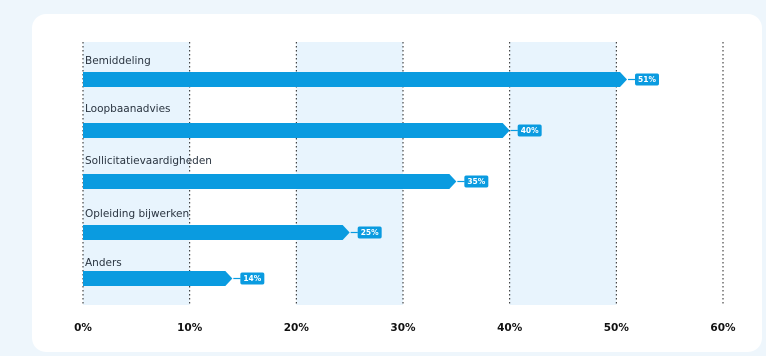 The height and width of the screenshot is (356, 766). What do you see at coordinates (137, 214) in the screenshot?
I see `category-label: Opleiding bijwerken` at bounding box center [137, 214].